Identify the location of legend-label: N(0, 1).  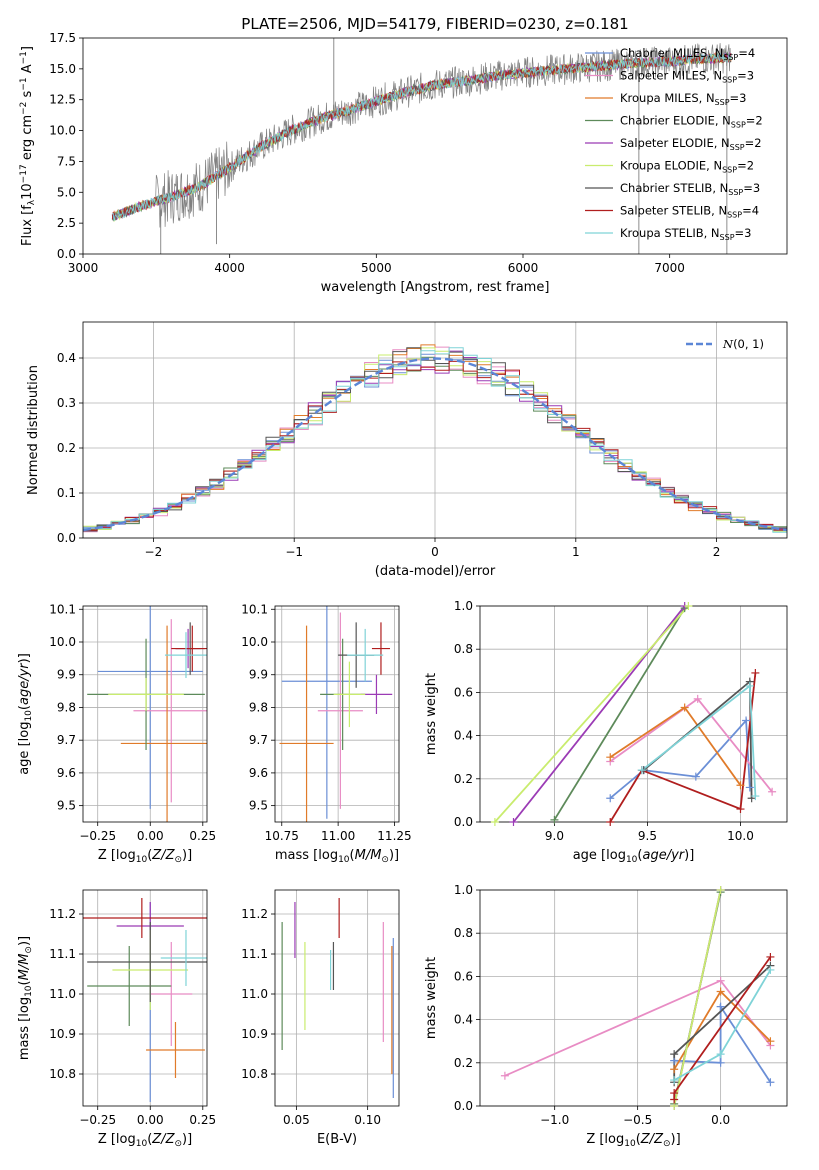
(743, 344).